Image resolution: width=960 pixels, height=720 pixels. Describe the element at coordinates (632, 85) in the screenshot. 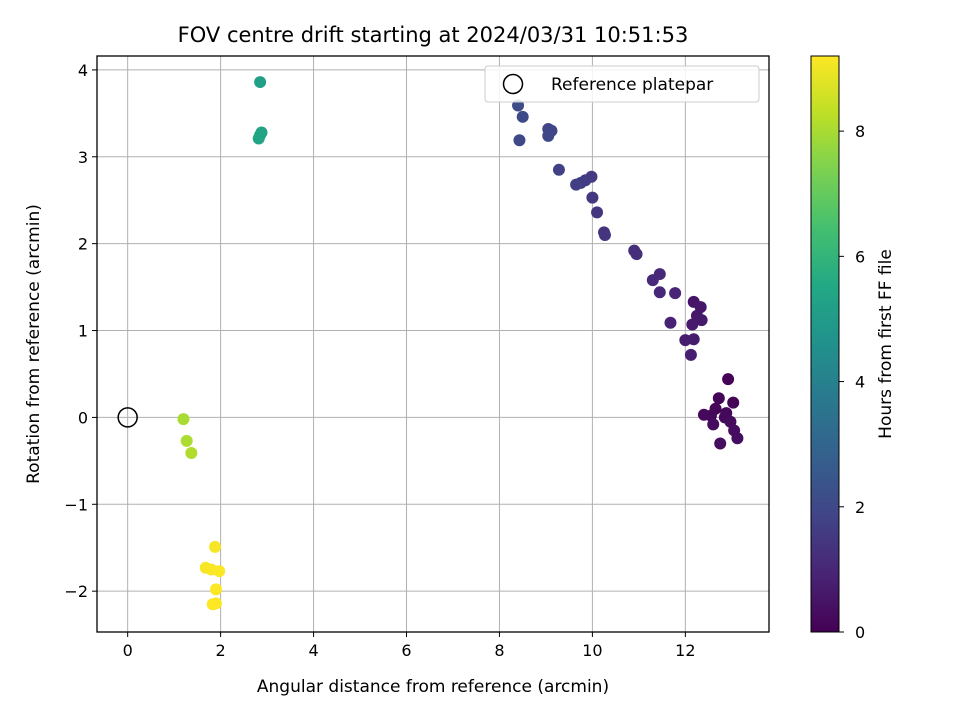

I see `legend-label: Reference platepar` at that location.